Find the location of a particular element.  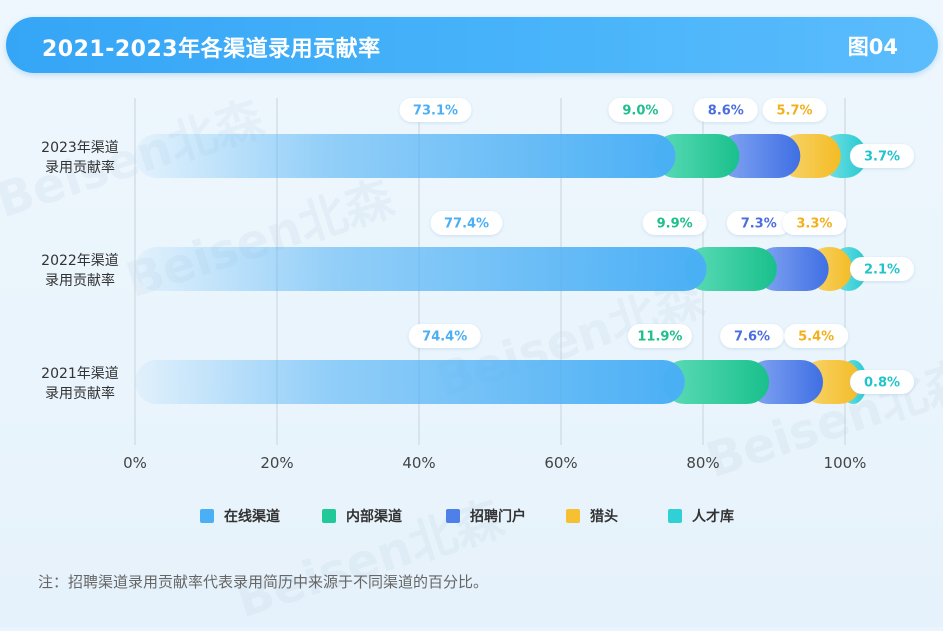

legend-label: 在线渠道 is located at coordinates (252, 517).